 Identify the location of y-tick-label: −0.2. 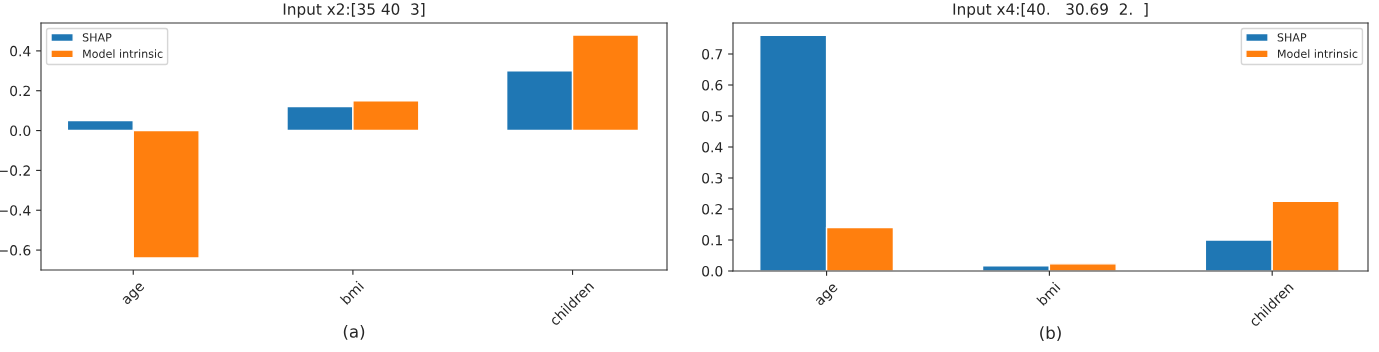
(15, 170).